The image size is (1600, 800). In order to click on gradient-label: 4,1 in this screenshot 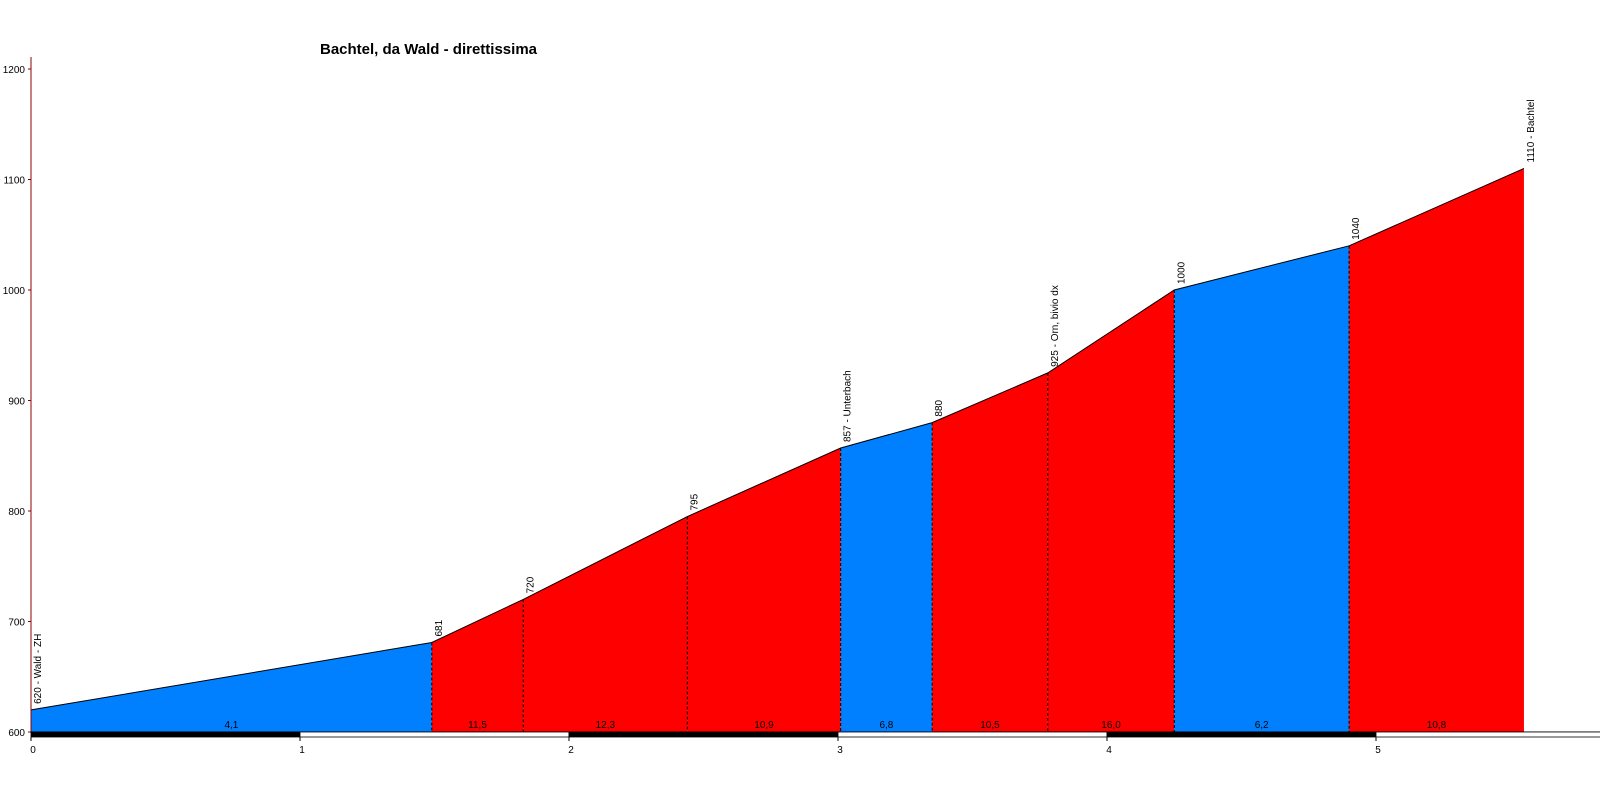, I will do `click(231, 725)`.